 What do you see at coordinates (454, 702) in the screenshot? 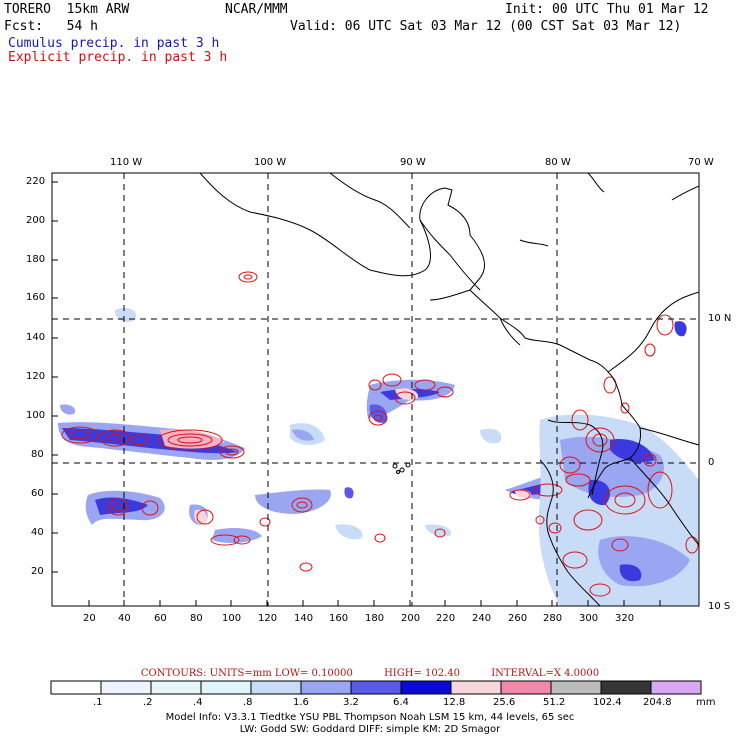
I see `colorbar-label: 12.8` at bounding box center [454, 702].